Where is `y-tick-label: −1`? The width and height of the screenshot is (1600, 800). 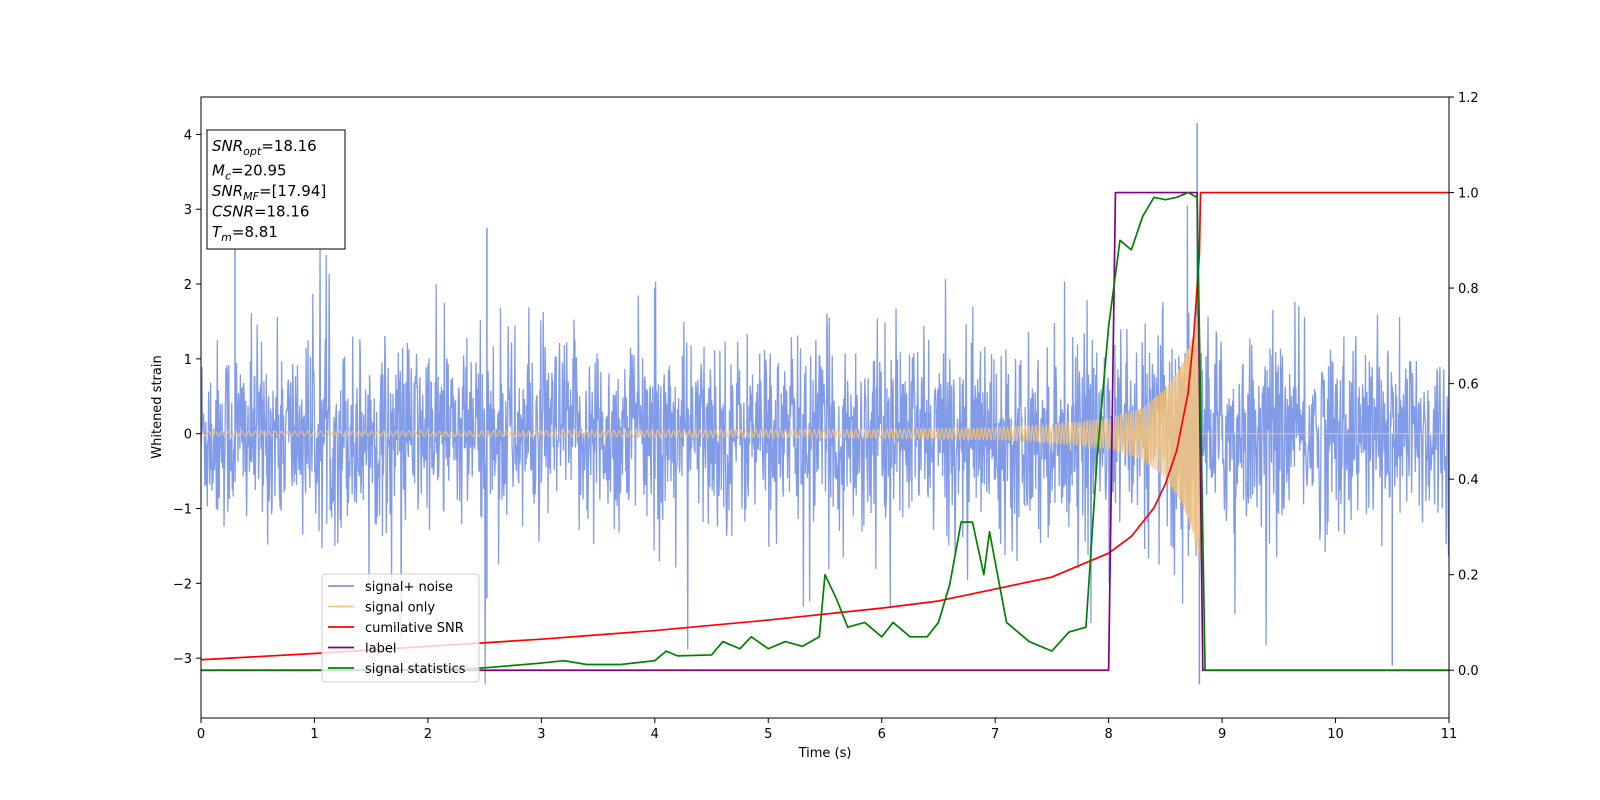 y-tick-label: −1 is located at coordinates (182, 510).